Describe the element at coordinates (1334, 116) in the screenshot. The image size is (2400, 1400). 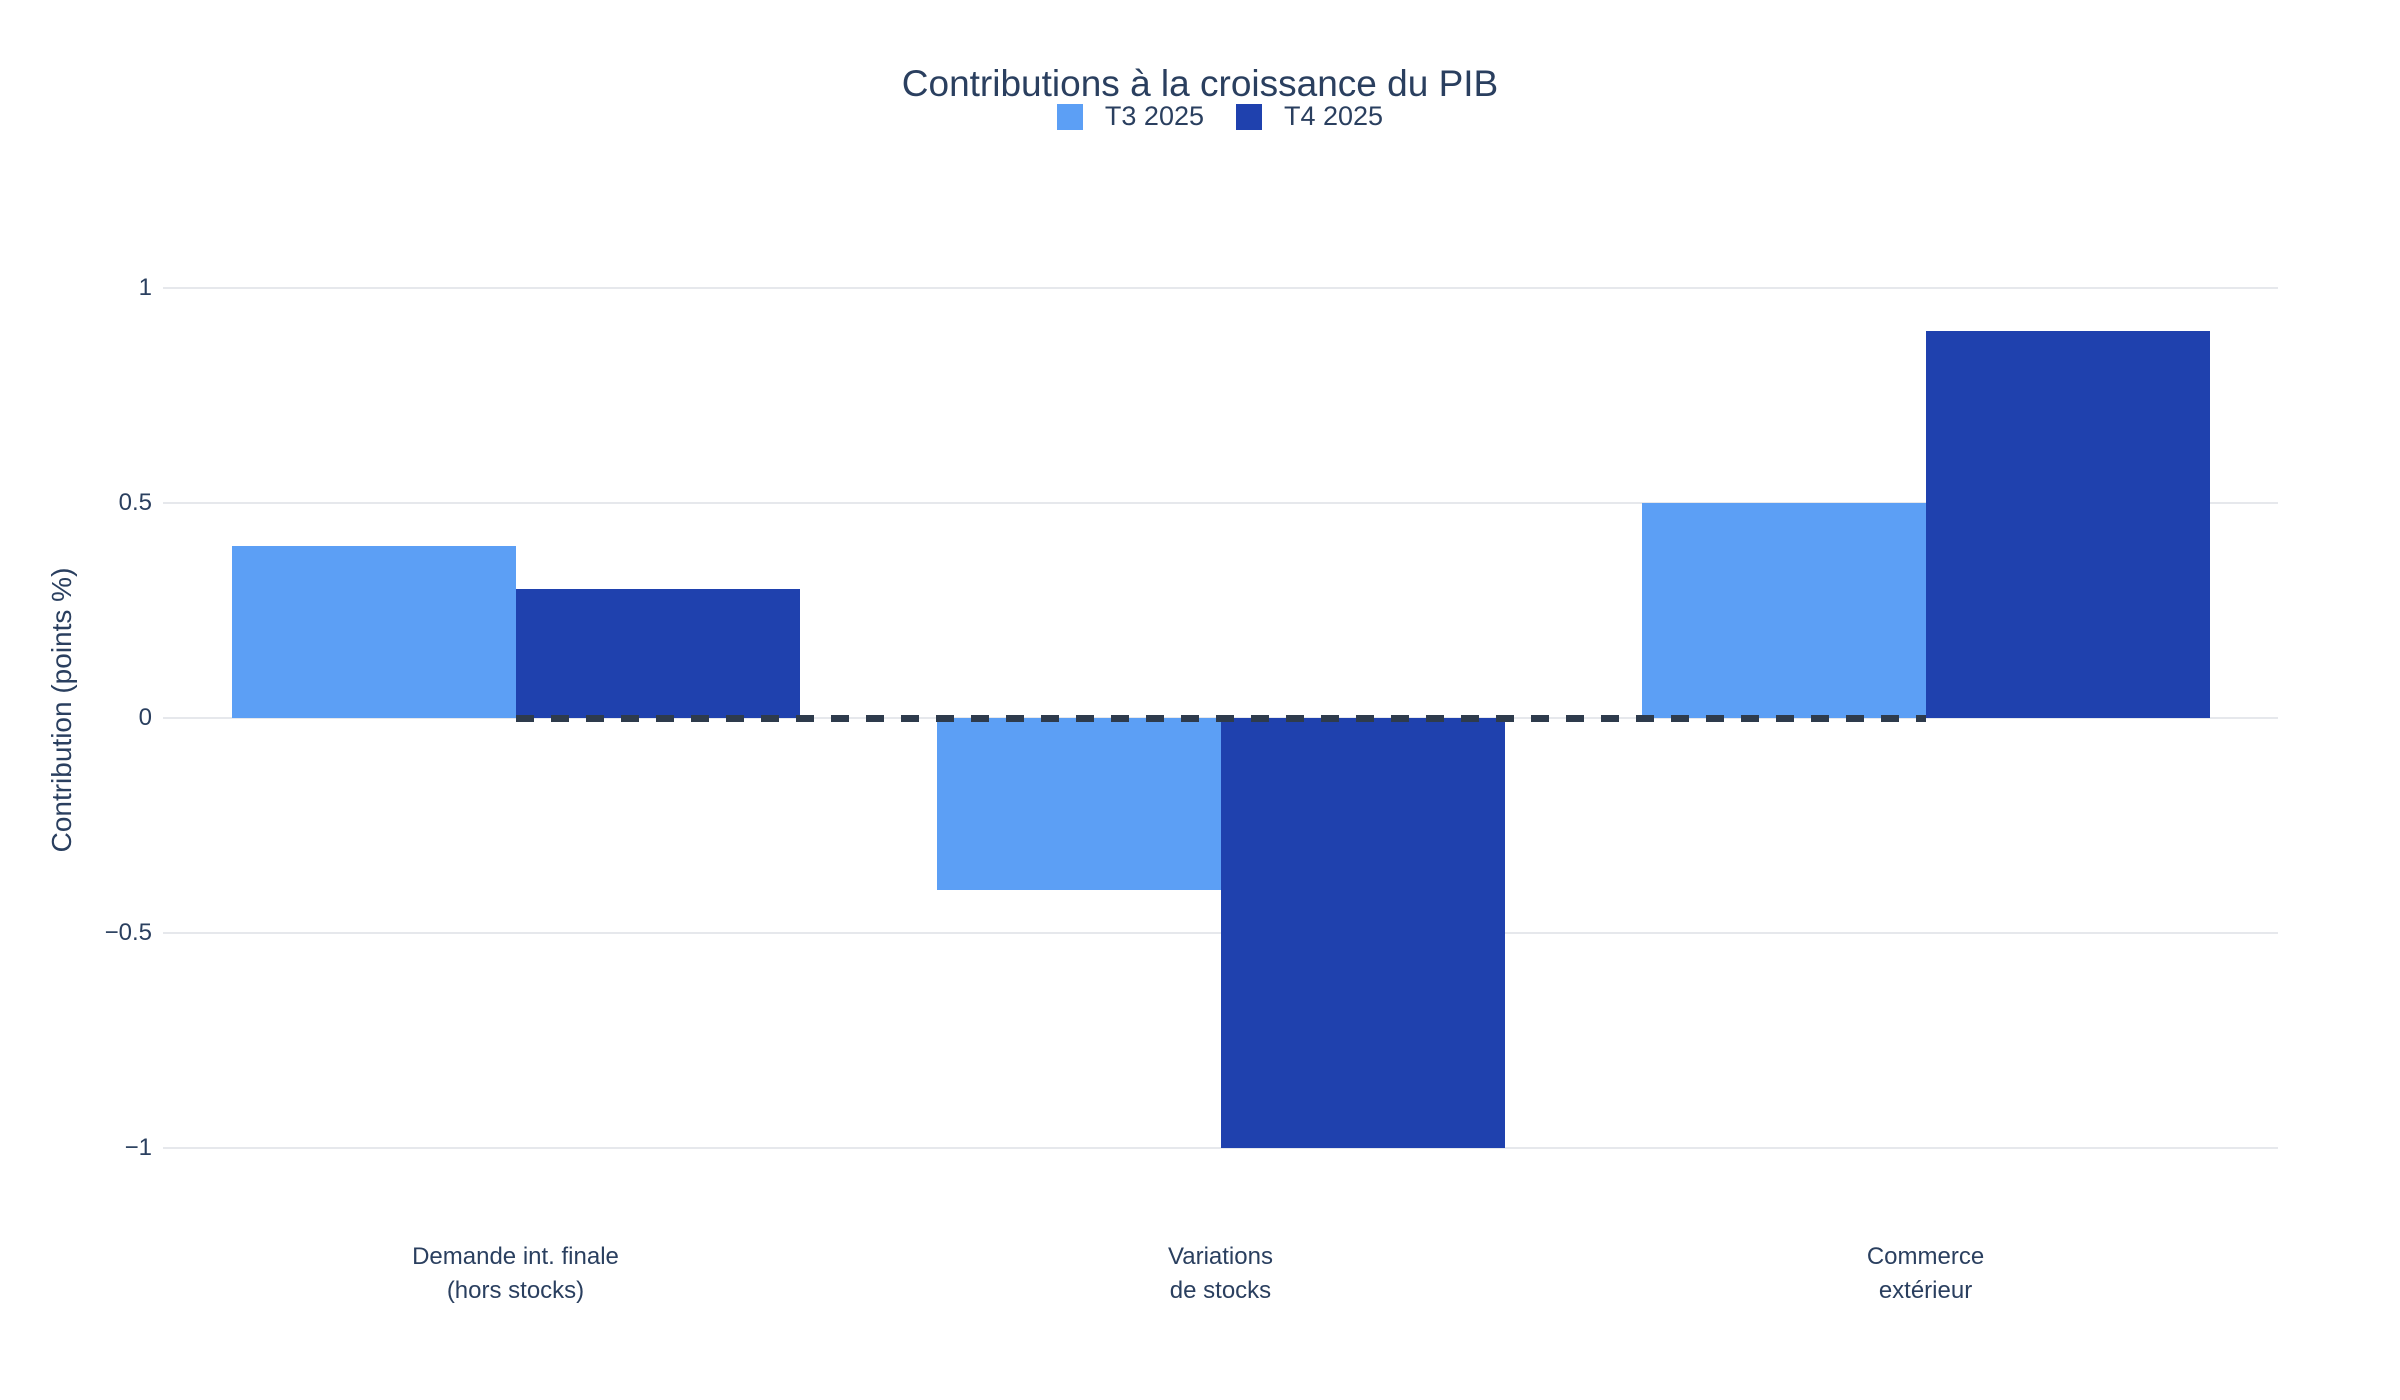
I see `legend-label: T4 2025` at that location.